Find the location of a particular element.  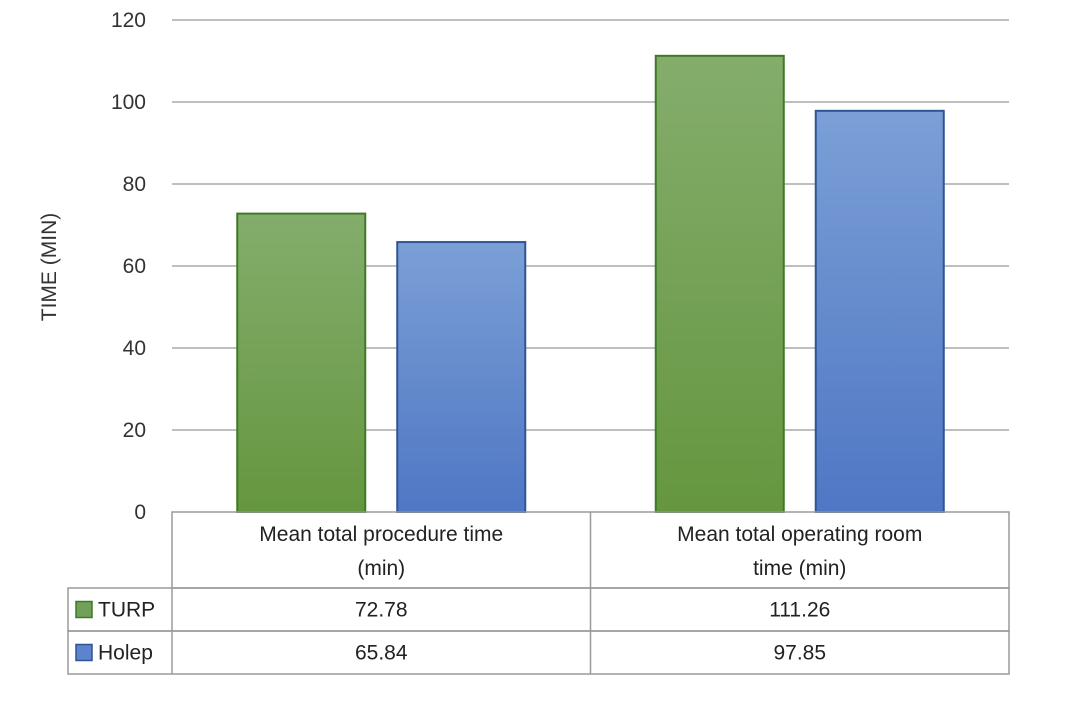

data-label: 97.85 is located at coordinates (799, 653).